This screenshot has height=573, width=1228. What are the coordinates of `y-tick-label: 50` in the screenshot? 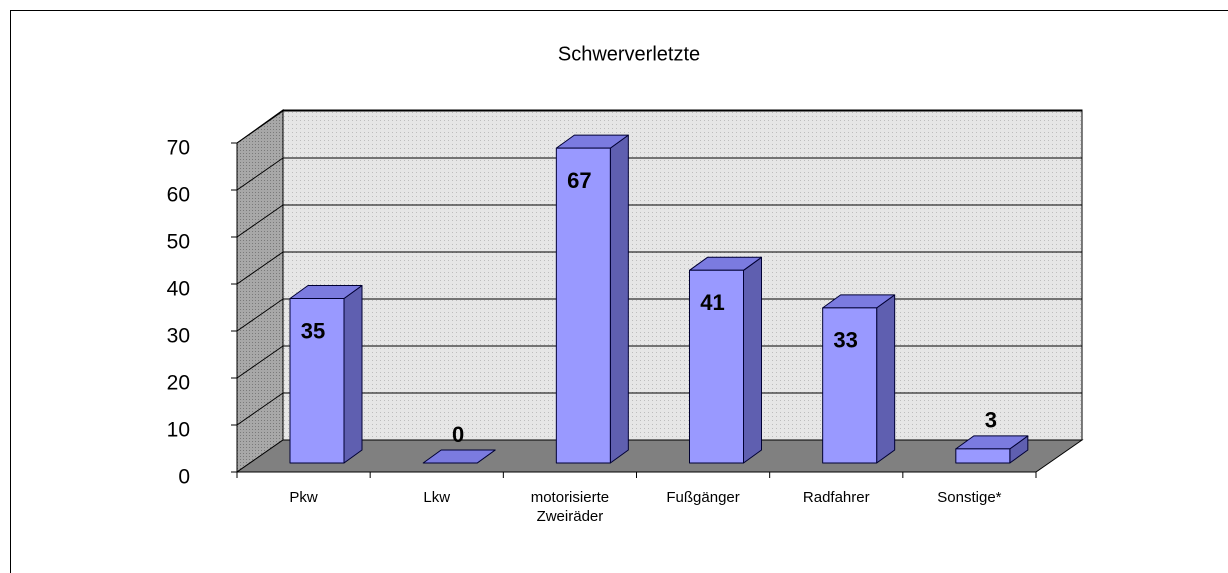 It's located at (178, 242).